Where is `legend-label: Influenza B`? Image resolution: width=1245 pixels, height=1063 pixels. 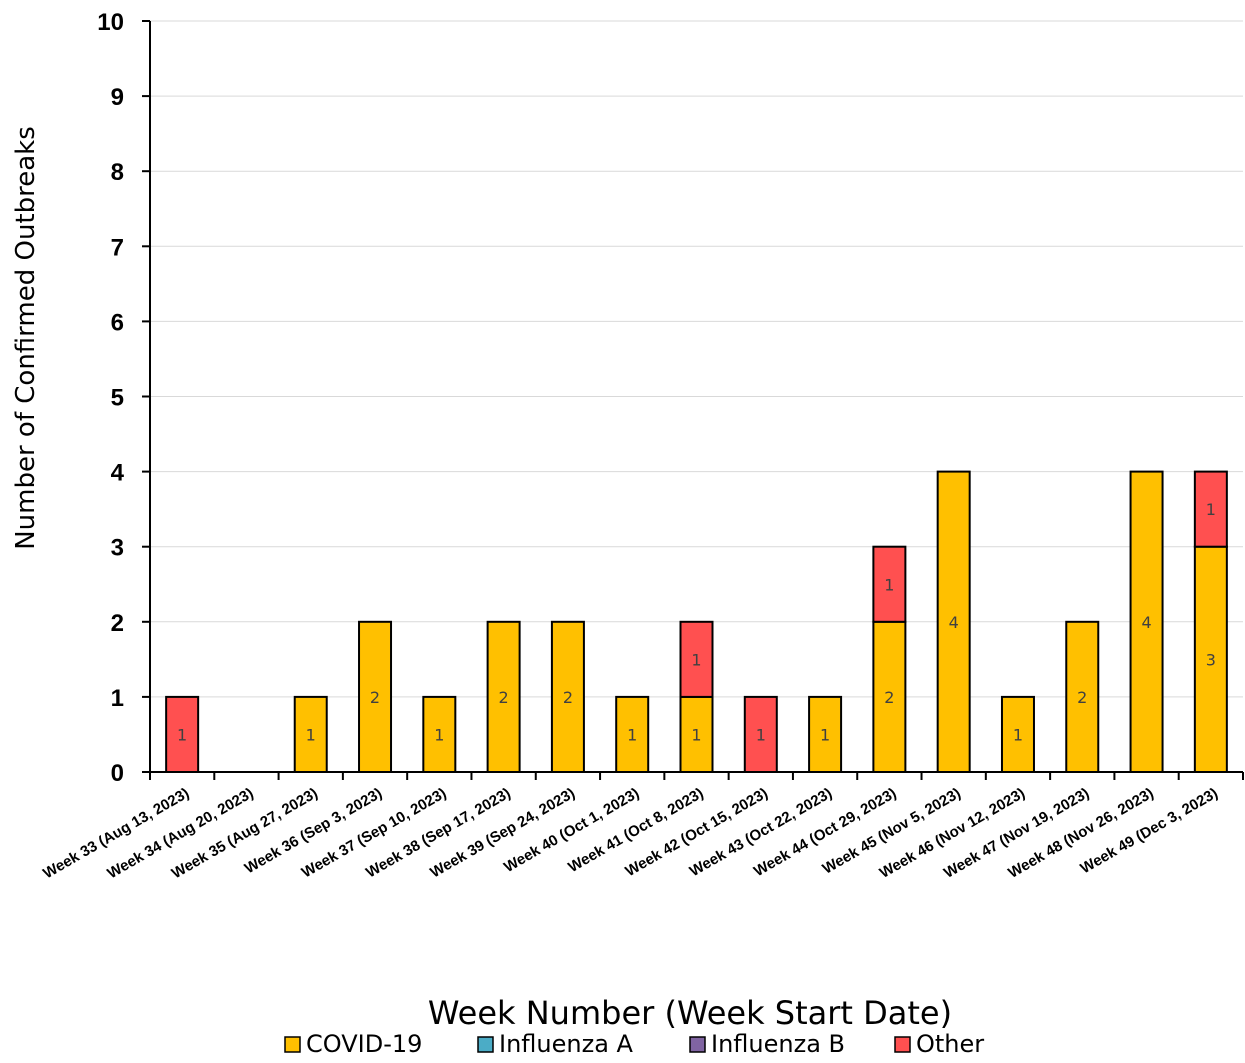 legend-label: Influenza B is located at coordinates (778, 1044).